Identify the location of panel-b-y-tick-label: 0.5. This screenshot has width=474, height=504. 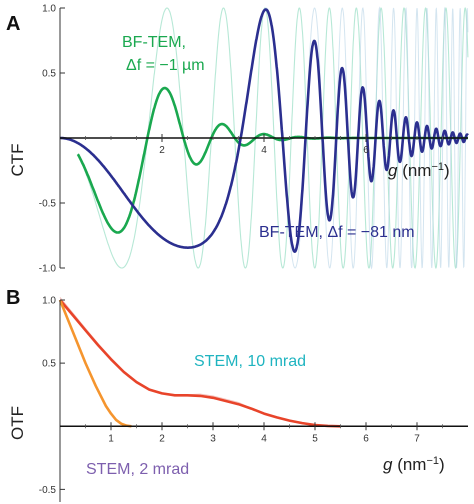
(49, 364).